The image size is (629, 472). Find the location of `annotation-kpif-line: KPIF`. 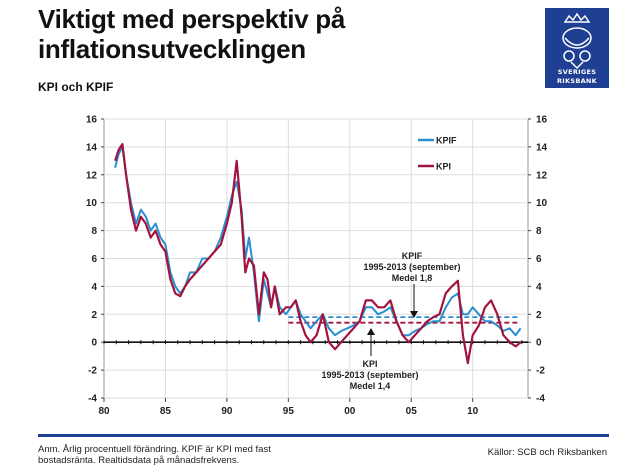

annotation-kpif-line: KPIF is located at coordinates (412, 256).